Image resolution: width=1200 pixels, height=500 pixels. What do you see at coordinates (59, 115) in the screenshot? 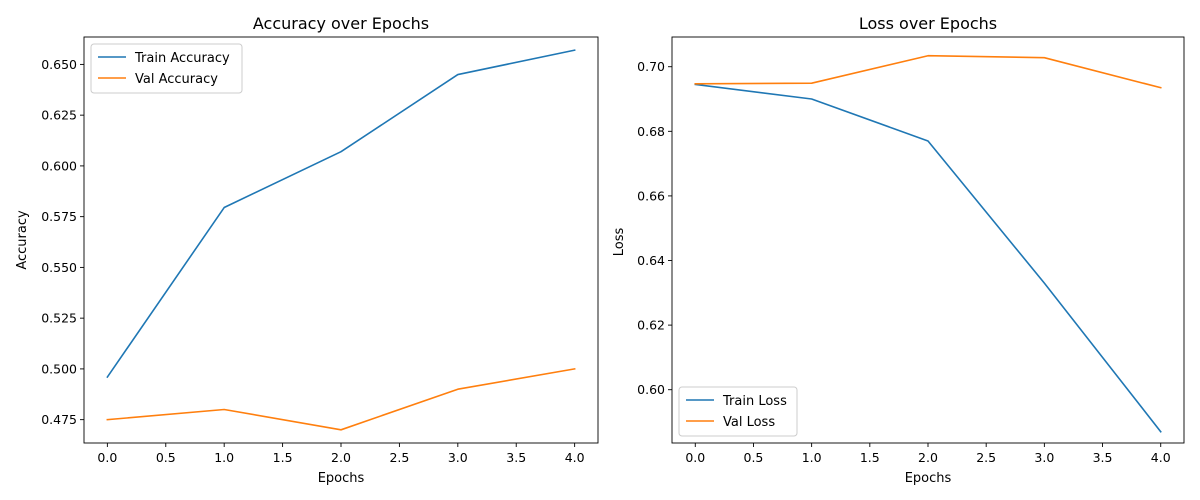
I see `y-tick-label: 0.625` at bounding box center [59, 115].